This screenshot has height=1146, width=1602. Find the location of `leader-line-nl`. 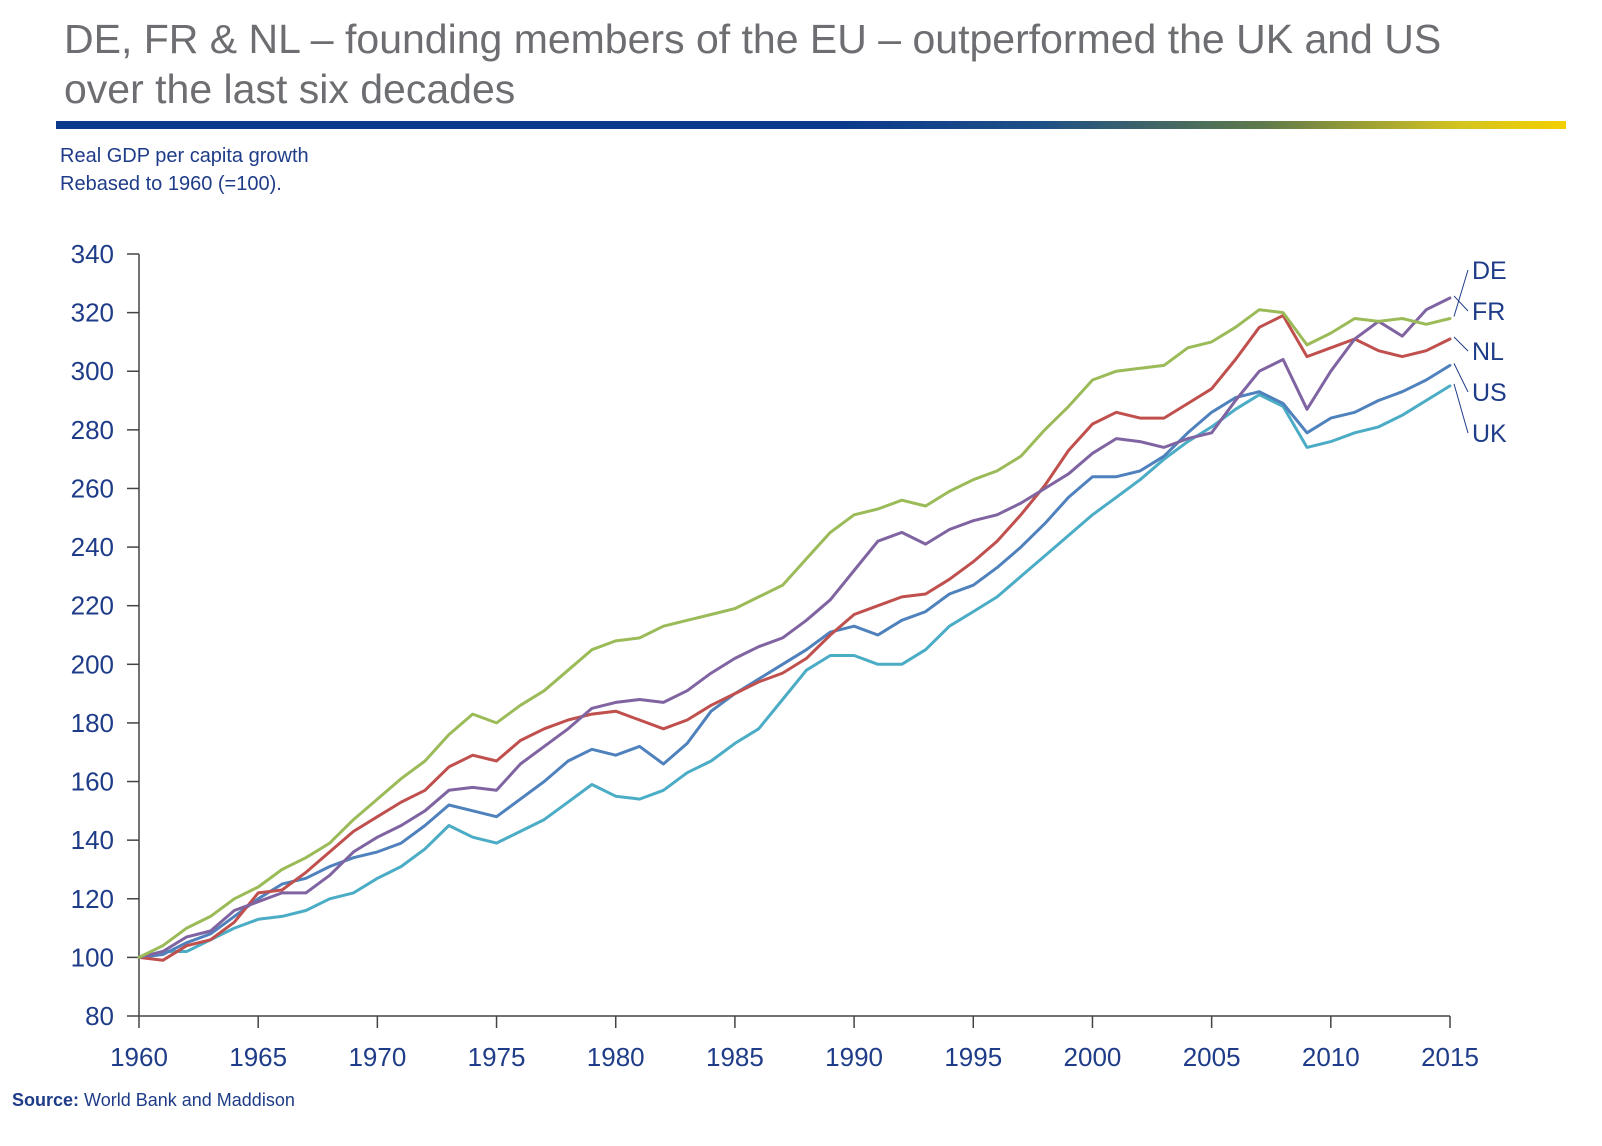

leader-line-nl is located at coordinates (1461, 344).